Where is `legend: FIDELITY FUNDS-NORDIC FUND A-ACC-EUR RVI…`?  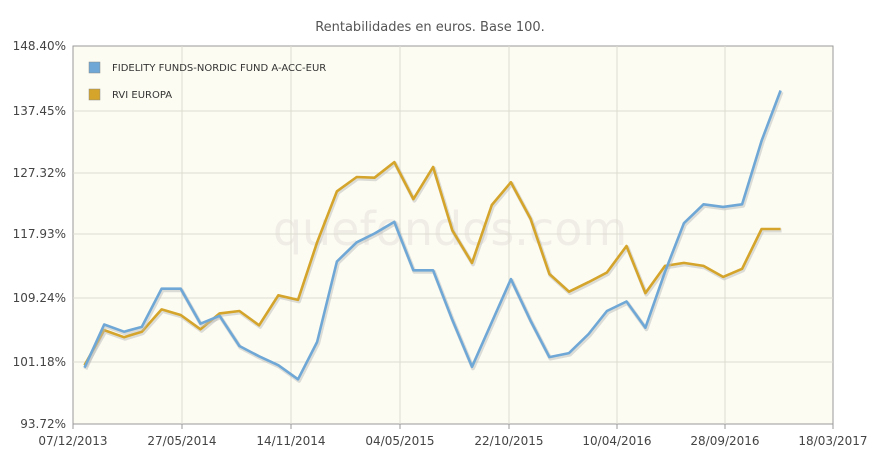
legend: FIDELITY FUNDS-NORDIC FUND A-ACC-EUR RVI… is located at coordinates (207, 81).